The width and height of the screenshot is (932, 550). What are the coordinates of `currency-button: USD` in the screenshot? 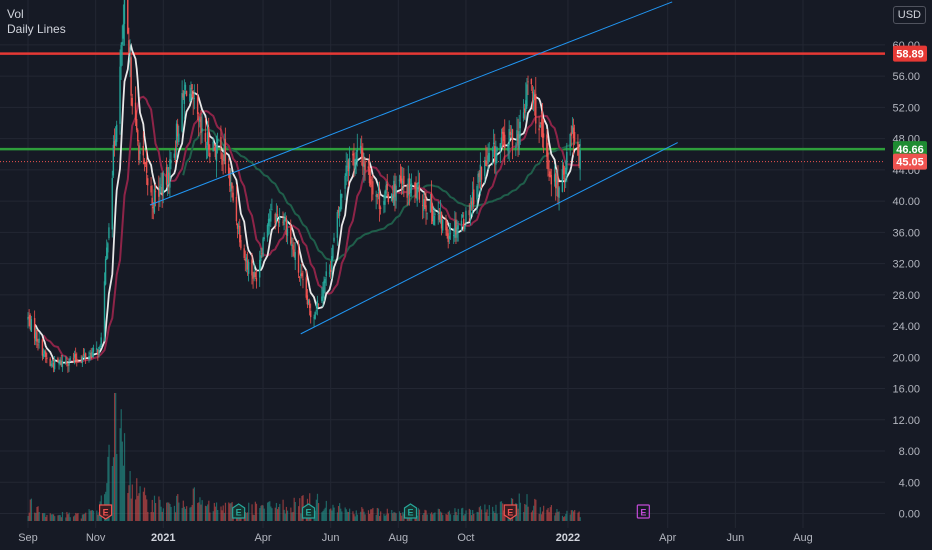 It's located at (909, 15).